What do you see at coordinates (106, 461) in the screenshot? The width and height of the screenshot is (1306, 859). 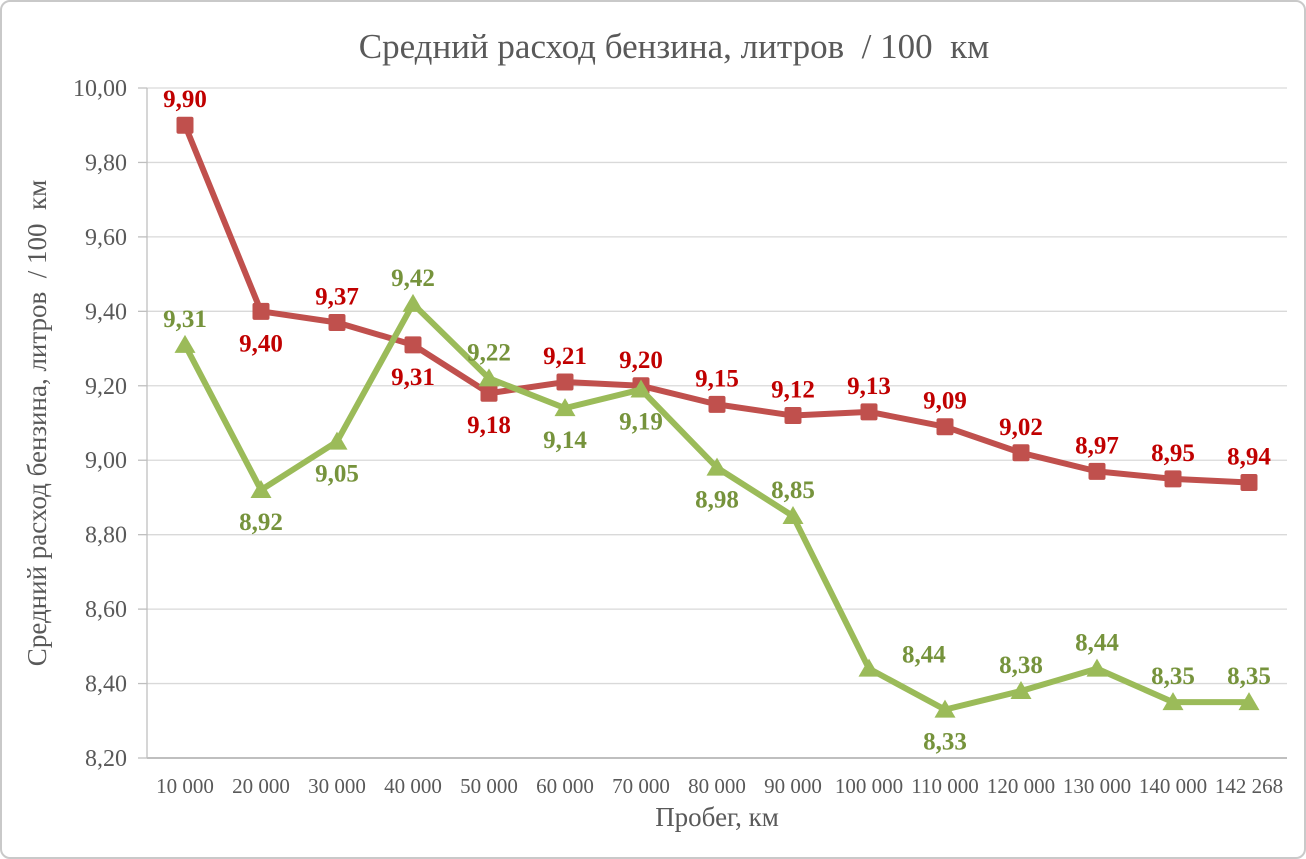 I see `y-tick-label: 9,00` at bounding box center [106, 461].